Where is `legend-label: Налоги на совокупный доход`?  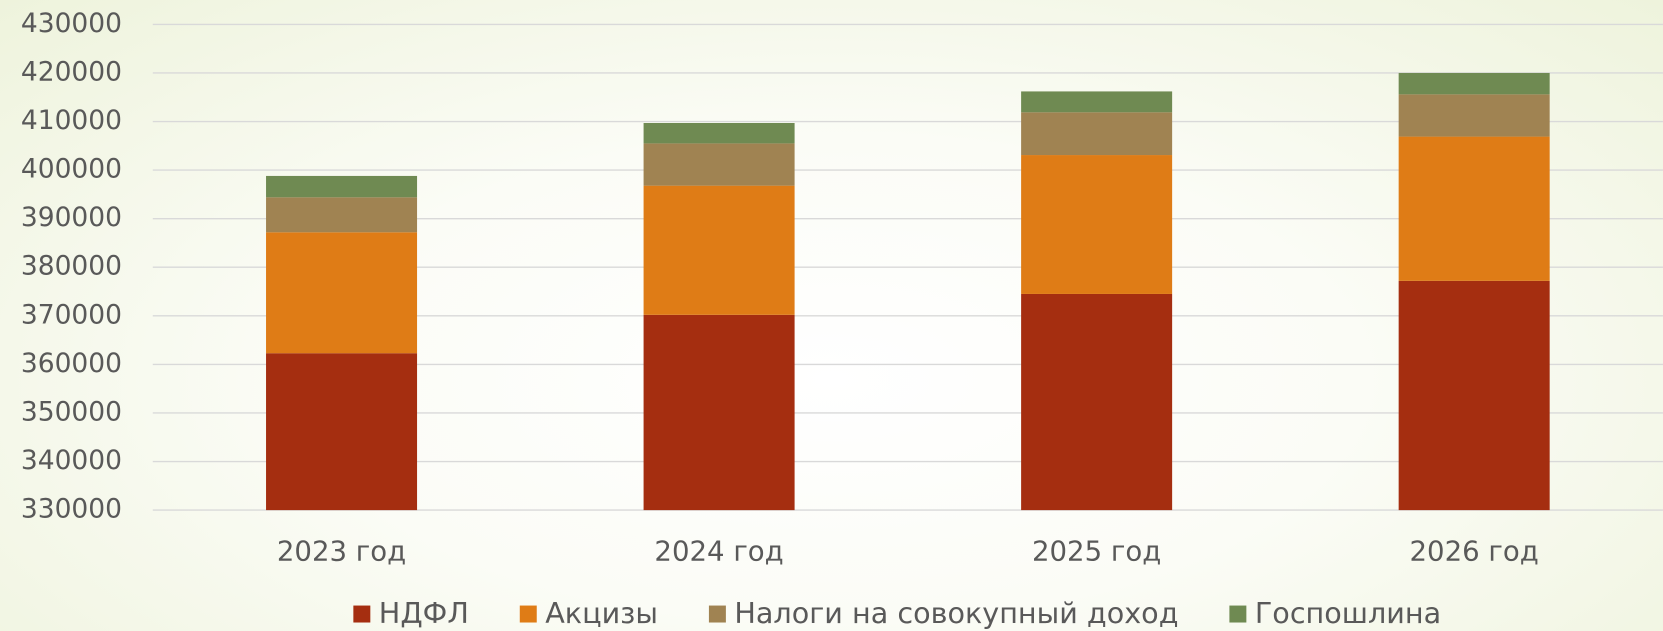 legend-label: Налоги на совокупный доход is located at coordinates (956, 613).